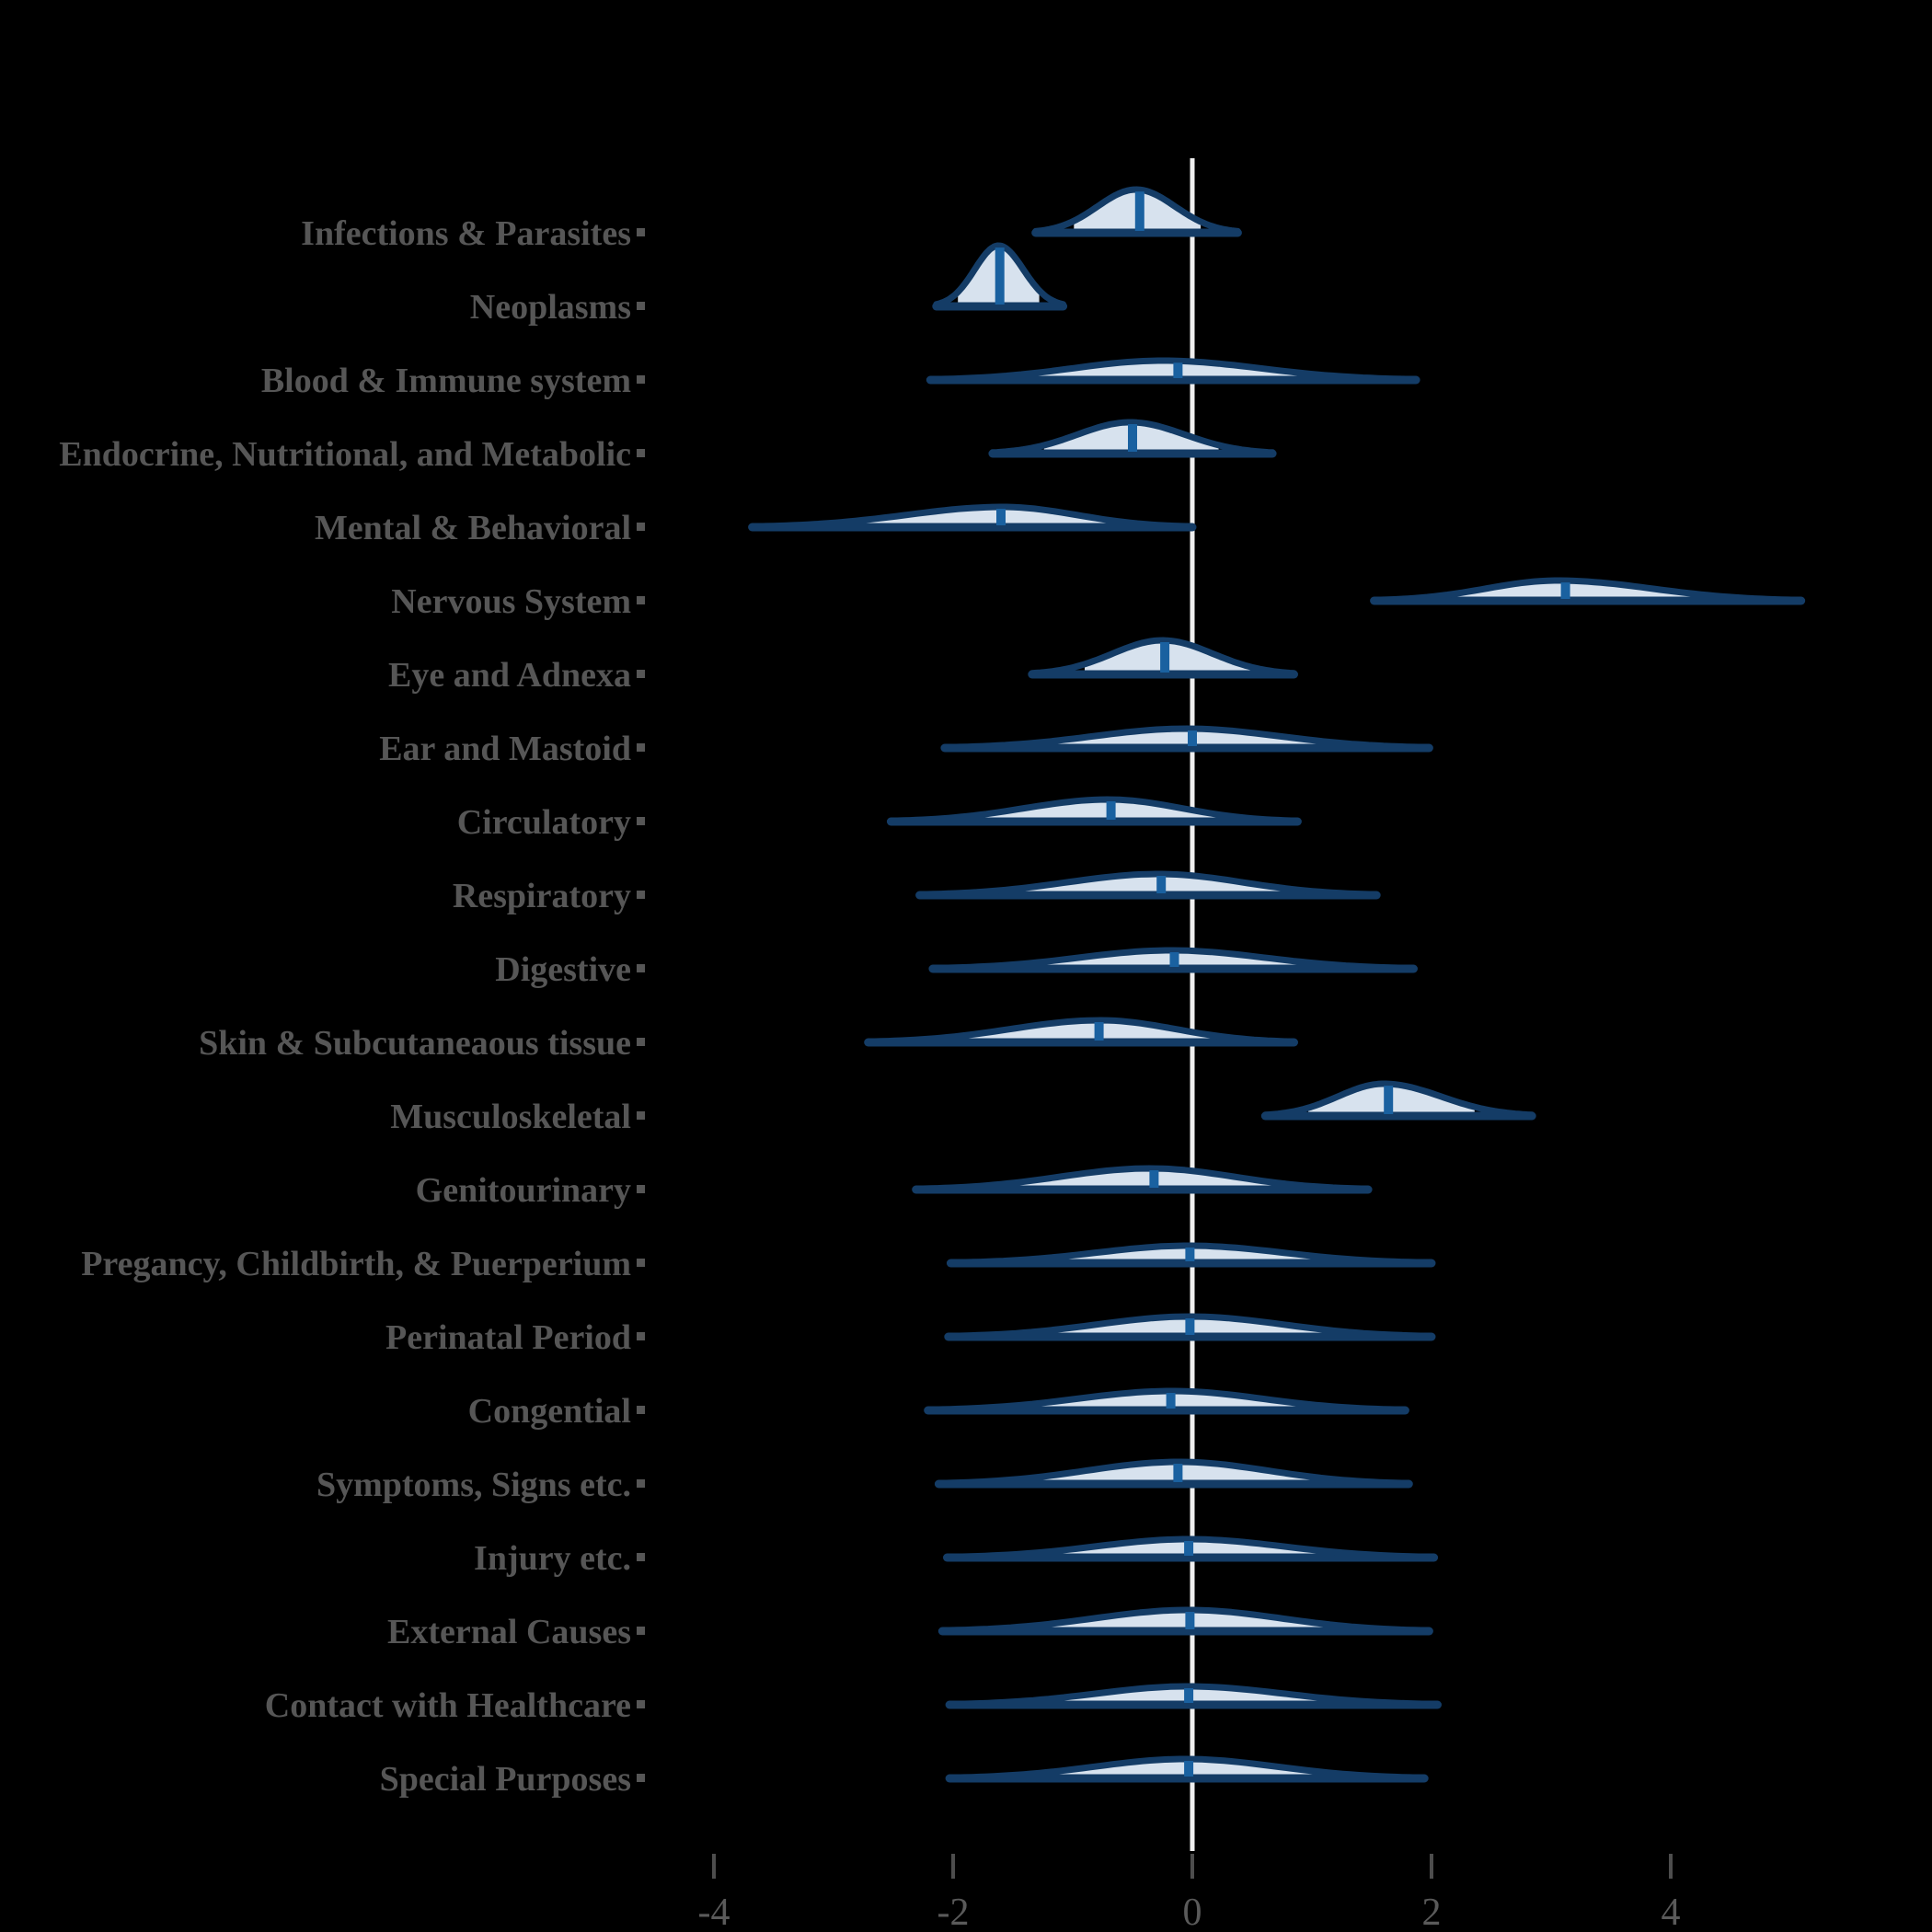  Describe the element at coordinates (1185, 1620) in the screenshot. I see `violin-outline-external-causes` at that location.